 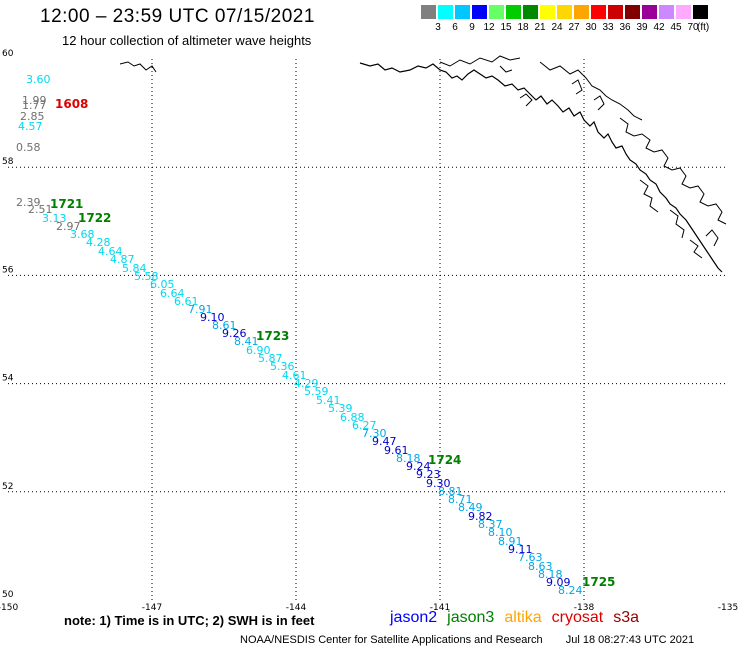 What do you see at coordinates (609, 162) in the screenshot?
I see `coastline-islands` at bounding box center [609, 162].